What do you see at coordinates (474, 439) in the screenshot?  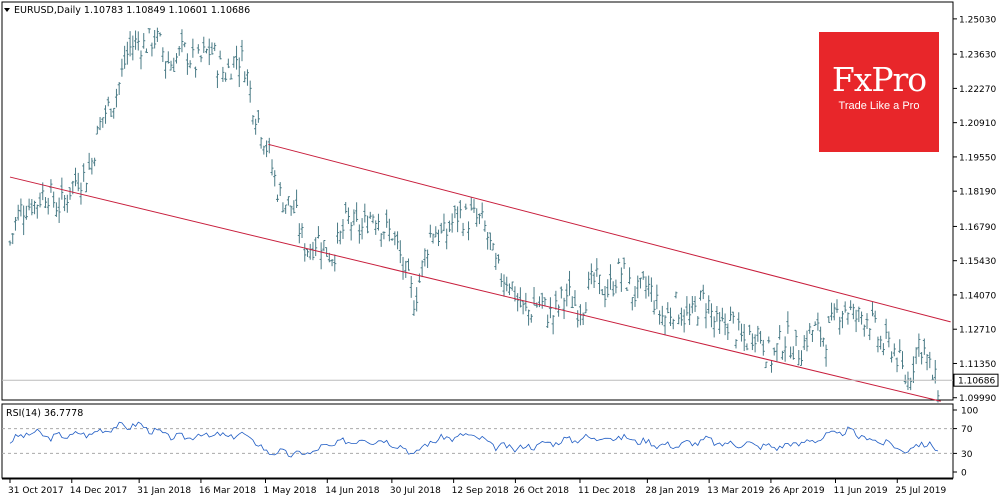 I see `rsi-plot` at bounding box center [474, 439].